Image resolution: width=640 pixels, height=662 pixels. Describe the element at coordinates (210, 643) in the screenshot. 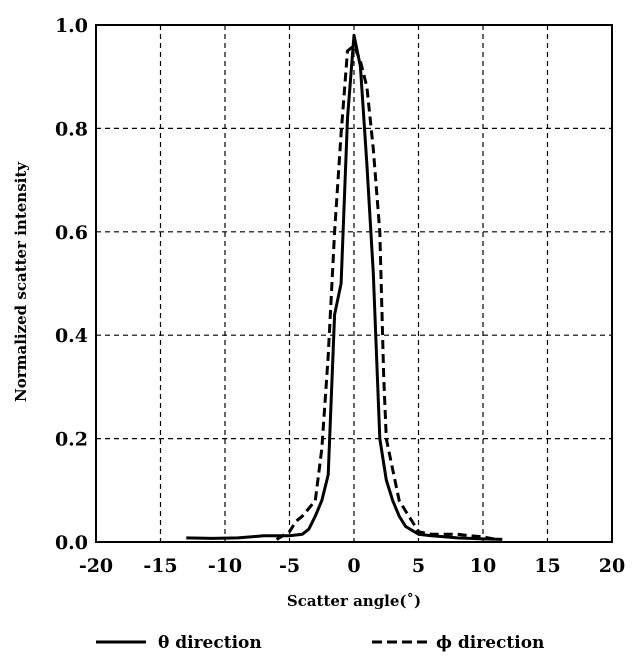

I see `legend-label-theta: θ direction` at that location.